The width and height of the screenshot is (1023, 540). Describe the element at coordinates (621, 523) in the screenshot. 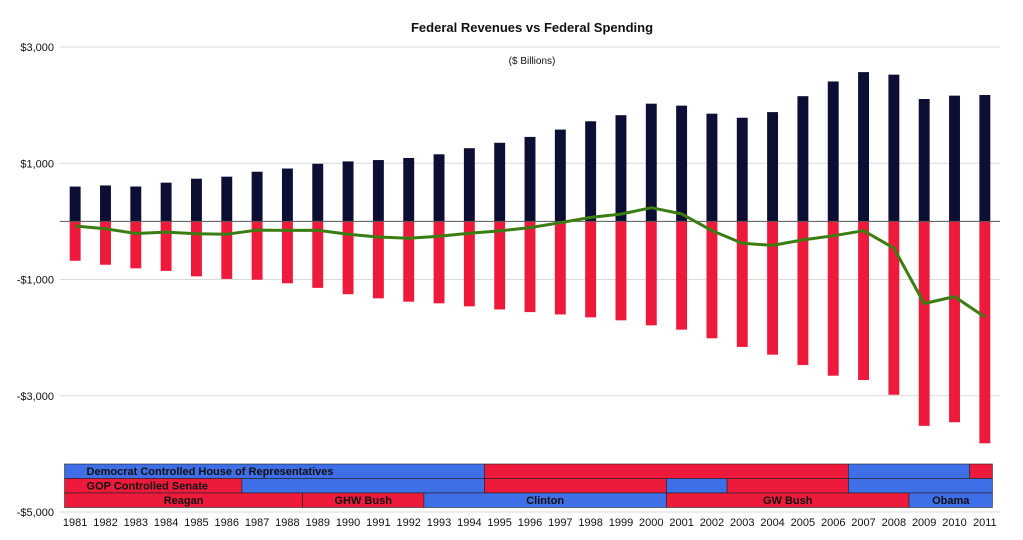

I see `x-tick-label: 1999` at that location.